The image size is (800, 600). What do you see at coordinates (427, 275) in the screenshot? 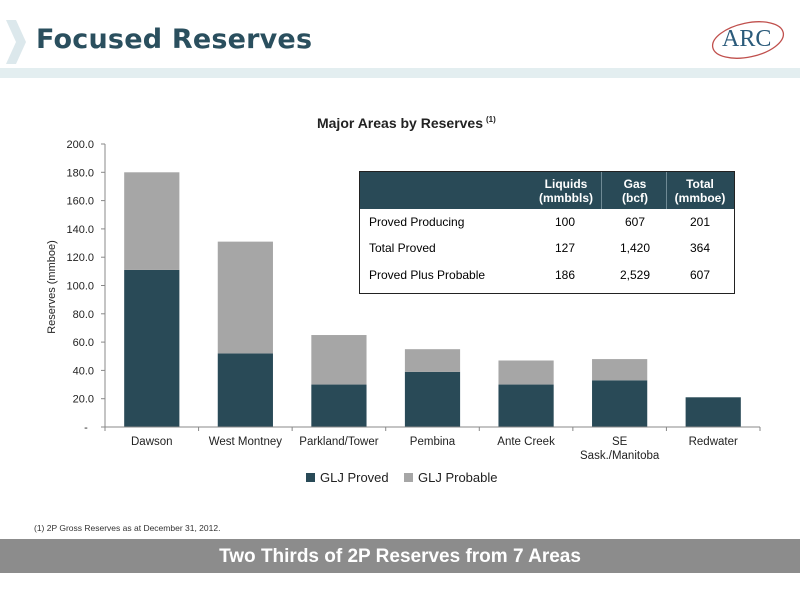
I see `row-label: Proved Plus Probable` at bounding box center [427, 275].